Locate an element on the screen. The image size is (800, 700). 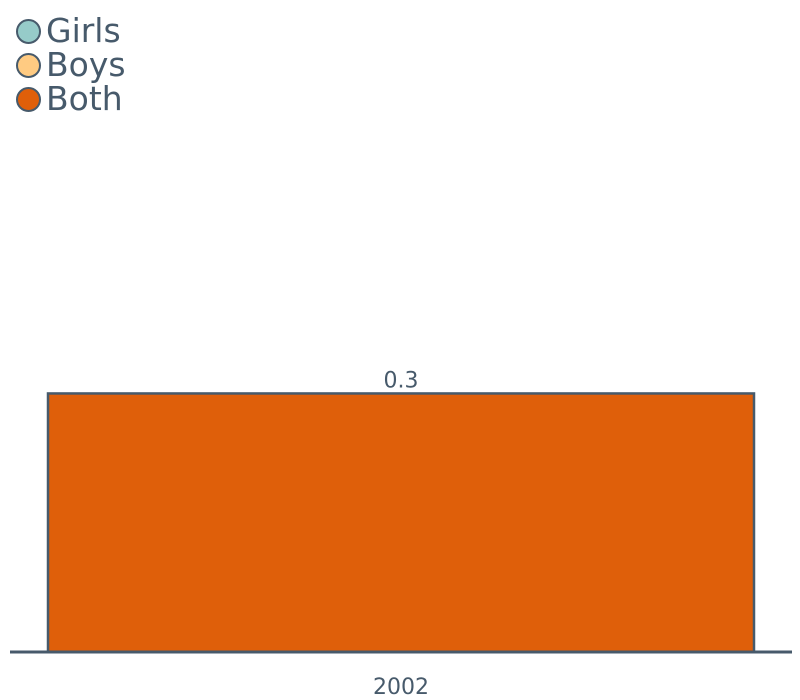
x-tick-label-2002: 2002 is located at coordinates (401, 687).